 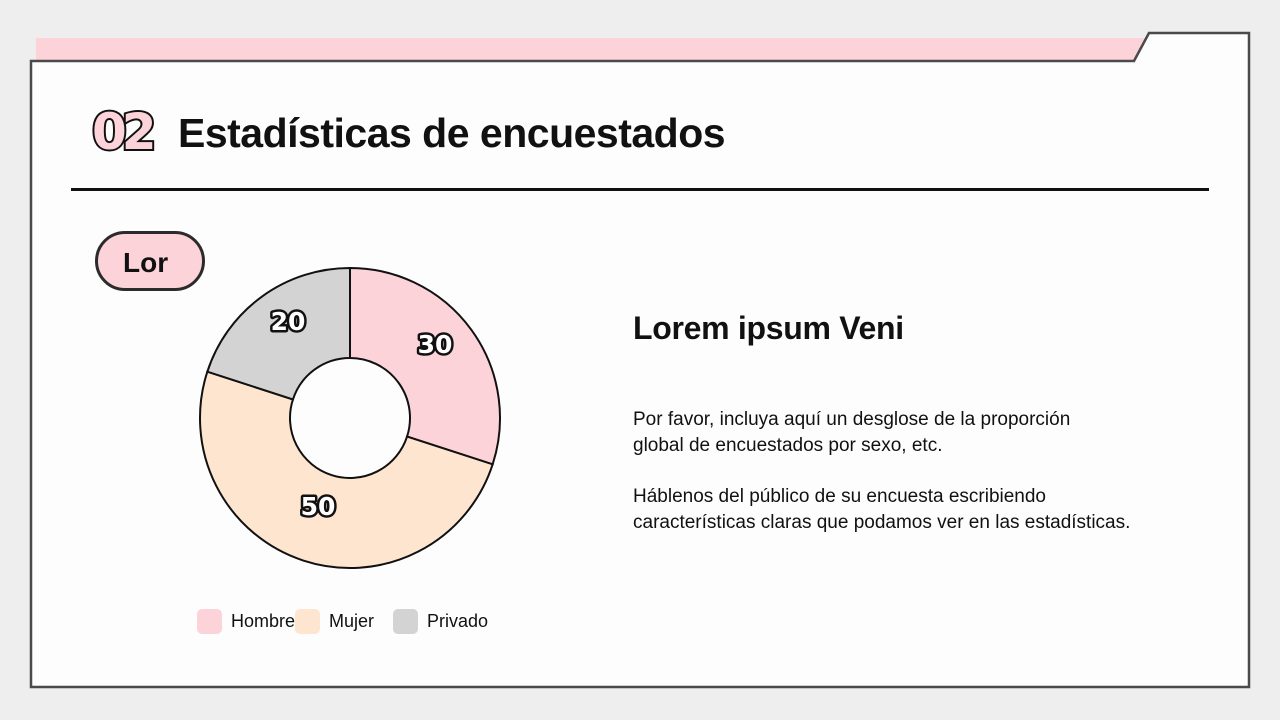 I want to click on tag-pill: Lor, so click(x=150, y=261).